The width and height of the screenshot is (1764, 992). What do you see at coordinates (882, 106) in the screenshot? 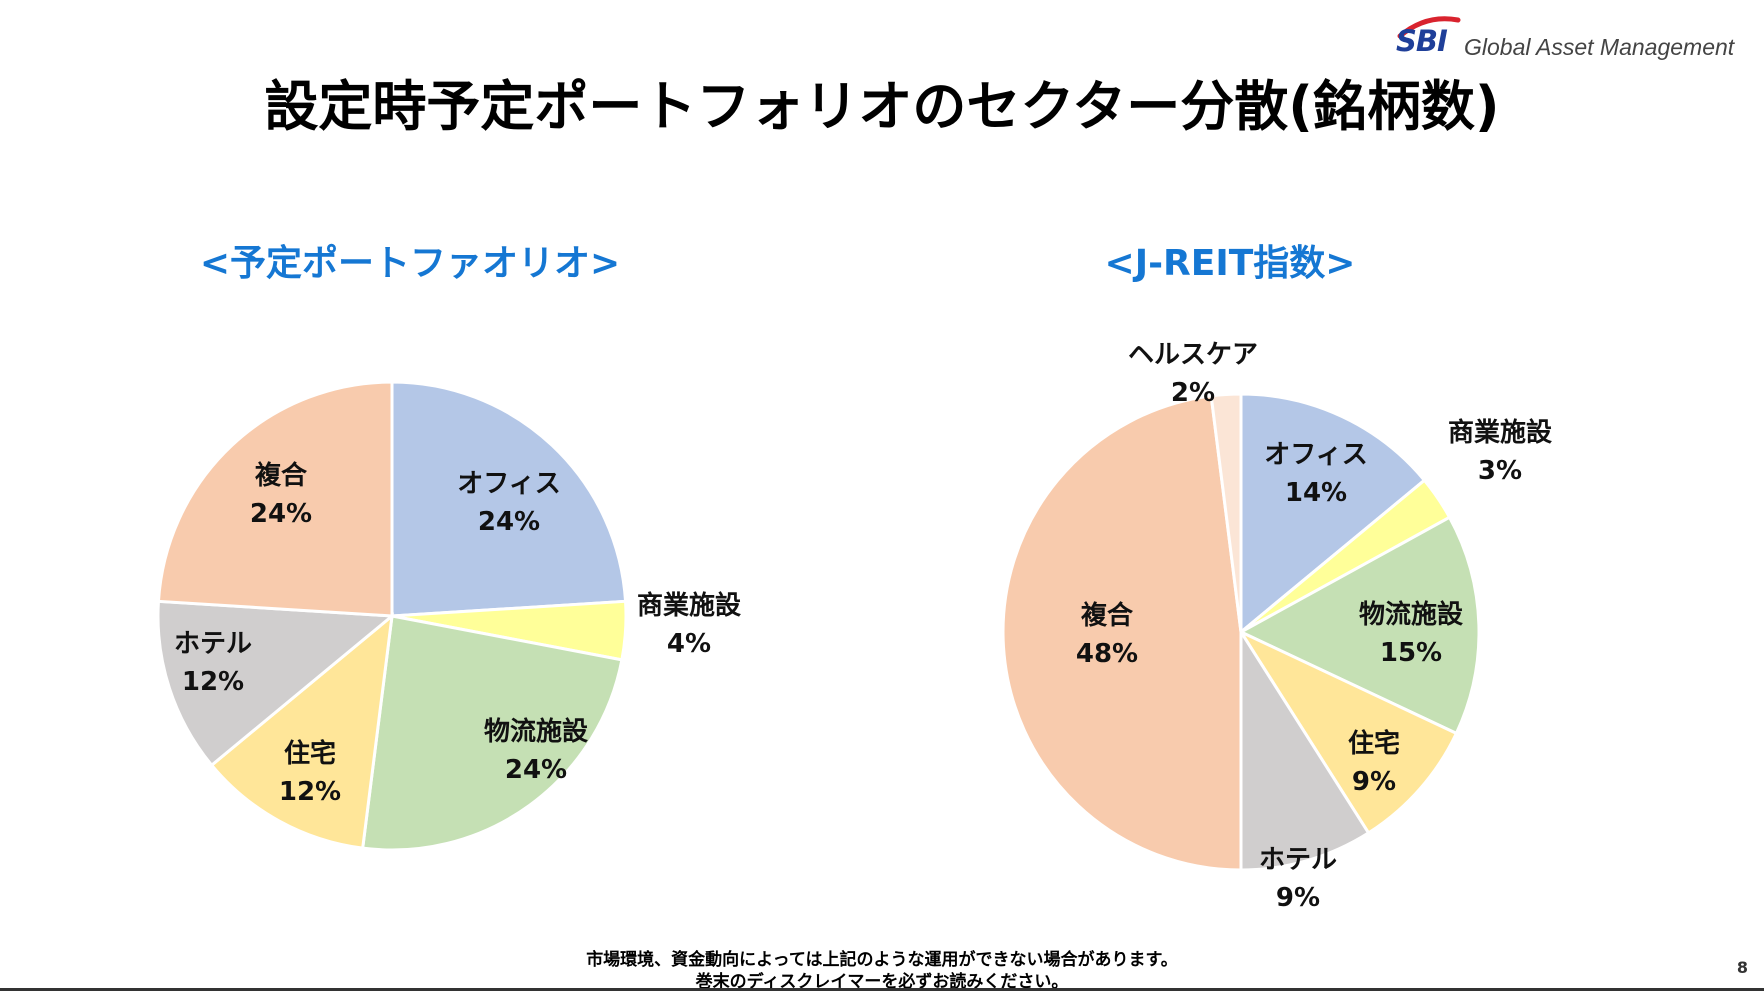
I see `page-title: 設定時予定ポートフォリオのセクター分散(銘柄数)` at bounding box center [882, 106].